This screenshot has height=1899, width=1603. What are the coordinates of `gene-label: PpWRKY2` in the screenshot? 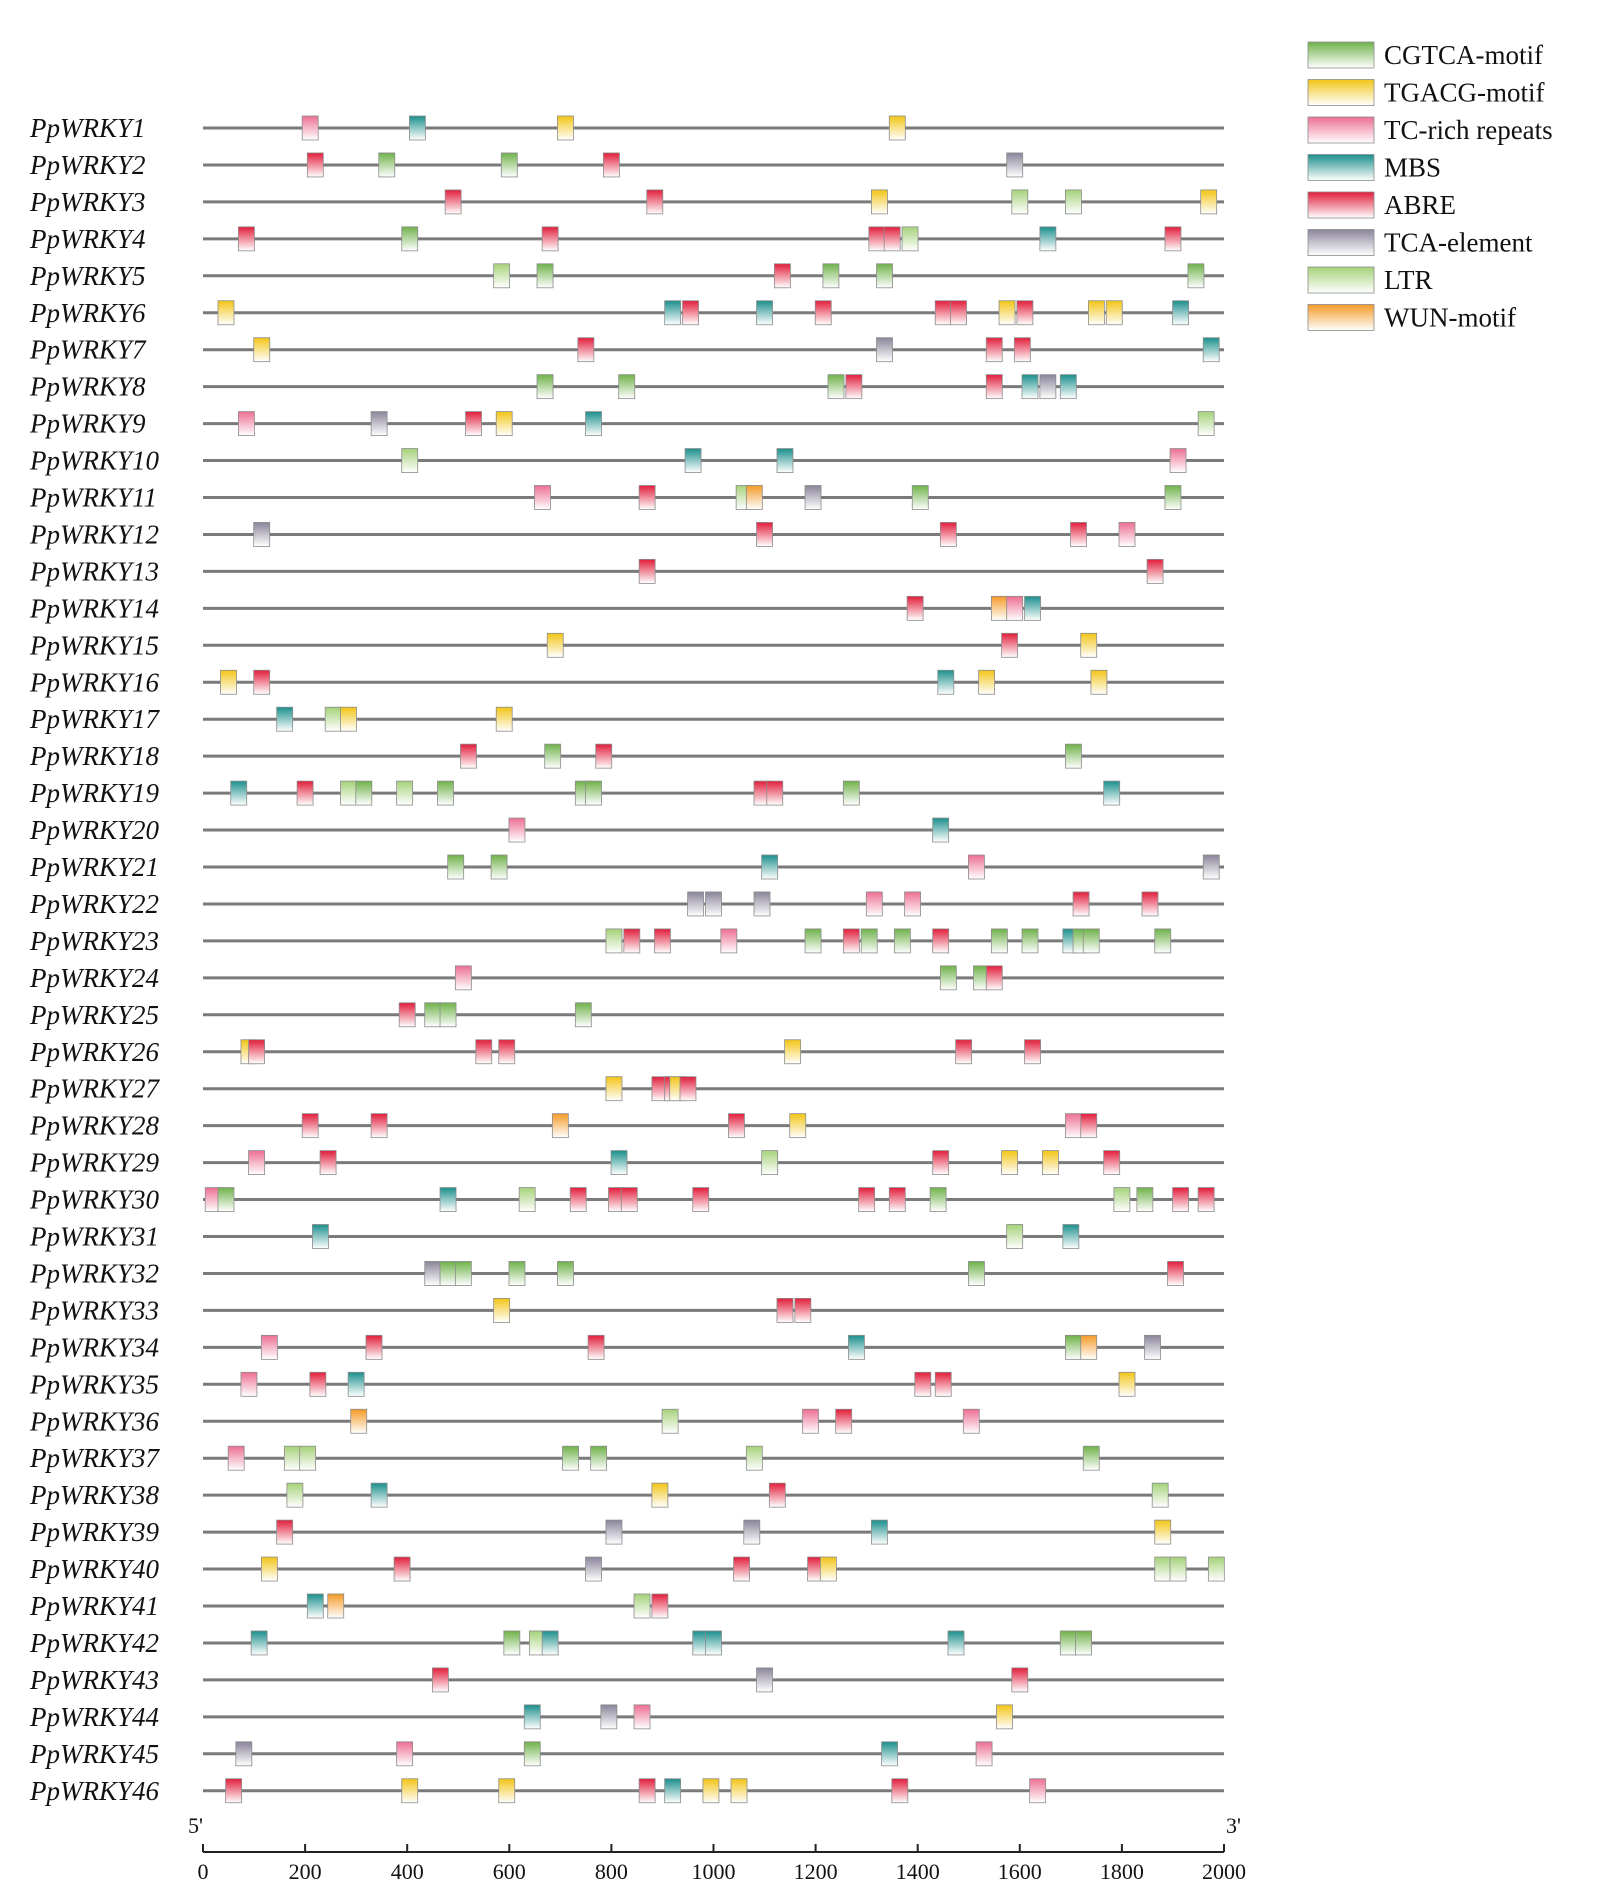 It's located at (87, 165).